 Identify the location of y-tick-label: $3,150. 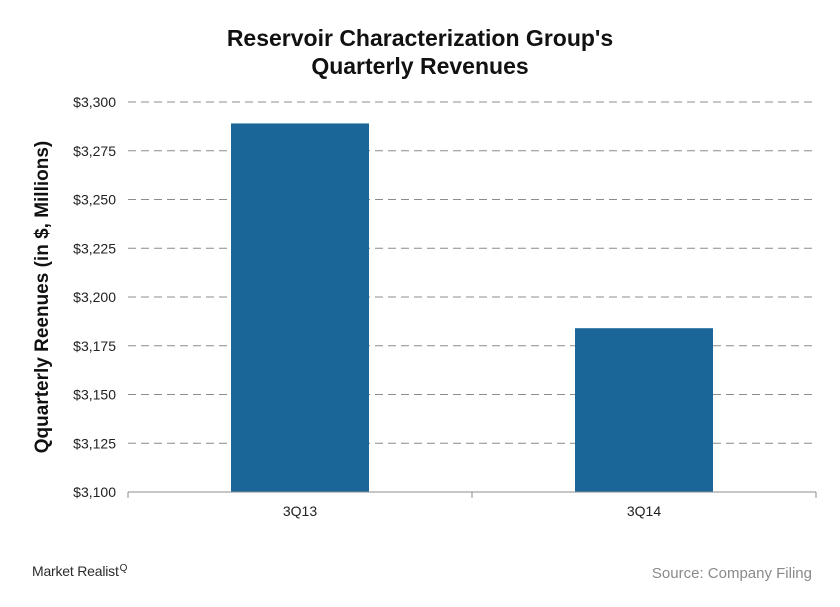
(94, 395).